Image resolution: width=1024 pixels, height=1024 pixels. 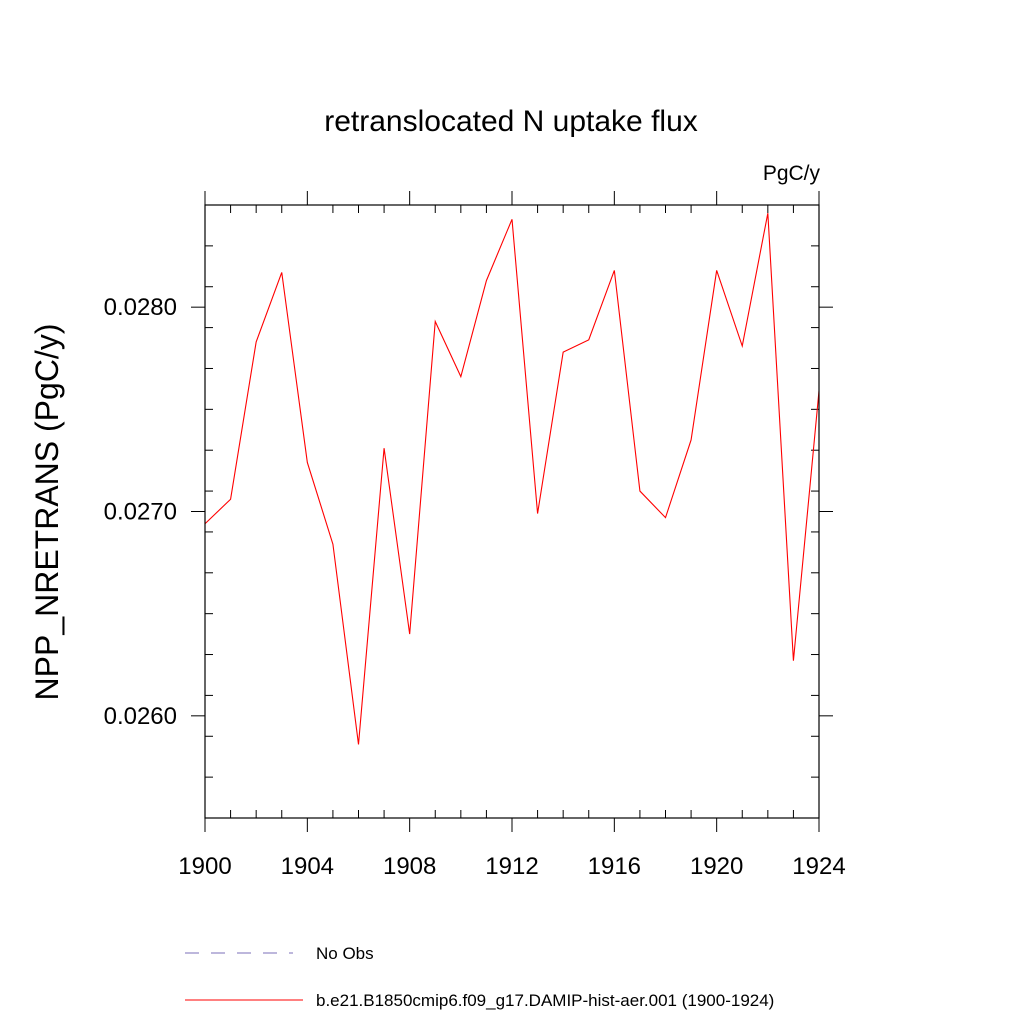 I want to click on x-tick-label: 1916, so click(x=614, y=866).